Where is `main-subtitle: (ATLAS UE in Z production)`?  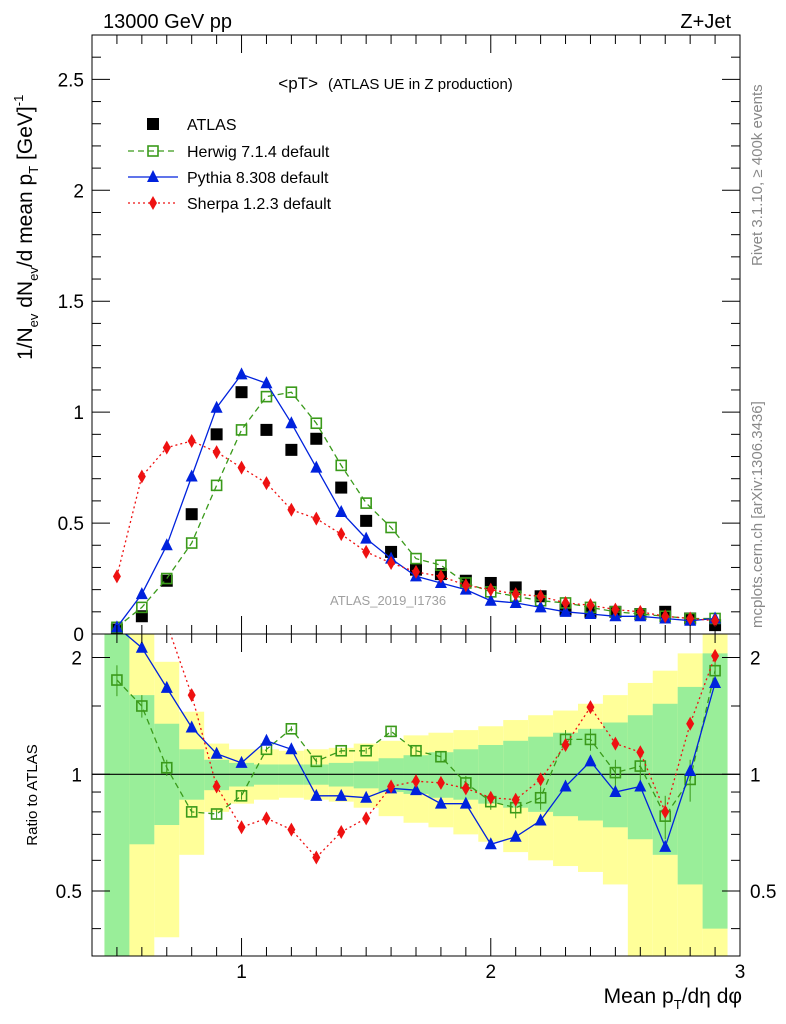
main-subtitle: (ATLAS UE in Z production) is located at coordinates (420, 84).